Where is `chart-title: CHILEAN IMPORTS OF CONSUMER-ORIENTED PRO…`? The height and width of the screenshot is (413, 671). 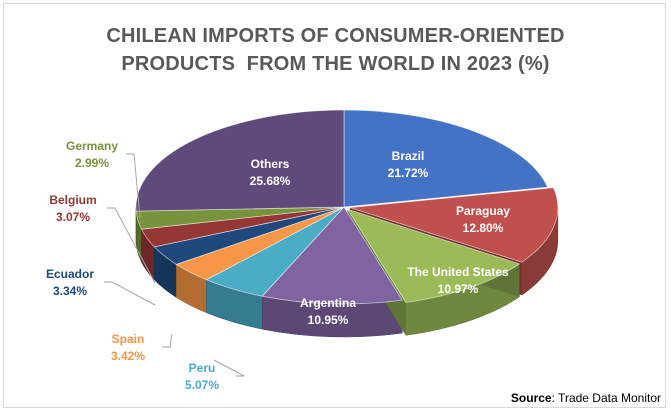
chart-title: CHILEAN IMPORTS OF CONSUMER-ORIENTED PRO… is located at coordinates (335, 50).